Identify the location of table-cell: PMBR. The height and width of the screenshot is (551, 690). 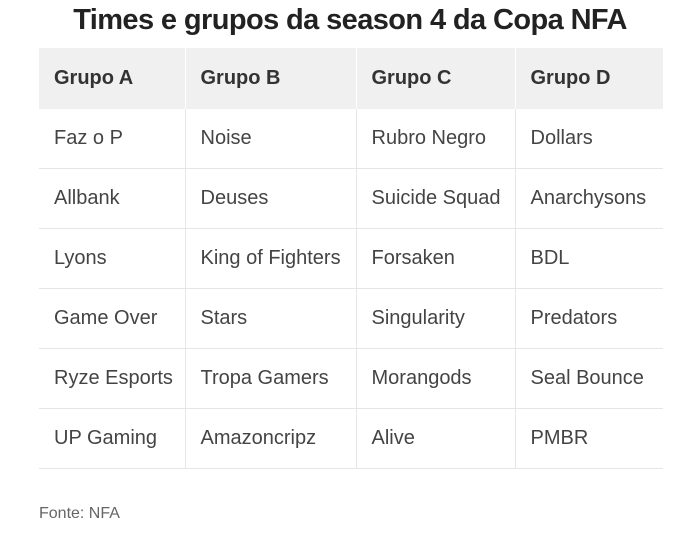
(589, 438).